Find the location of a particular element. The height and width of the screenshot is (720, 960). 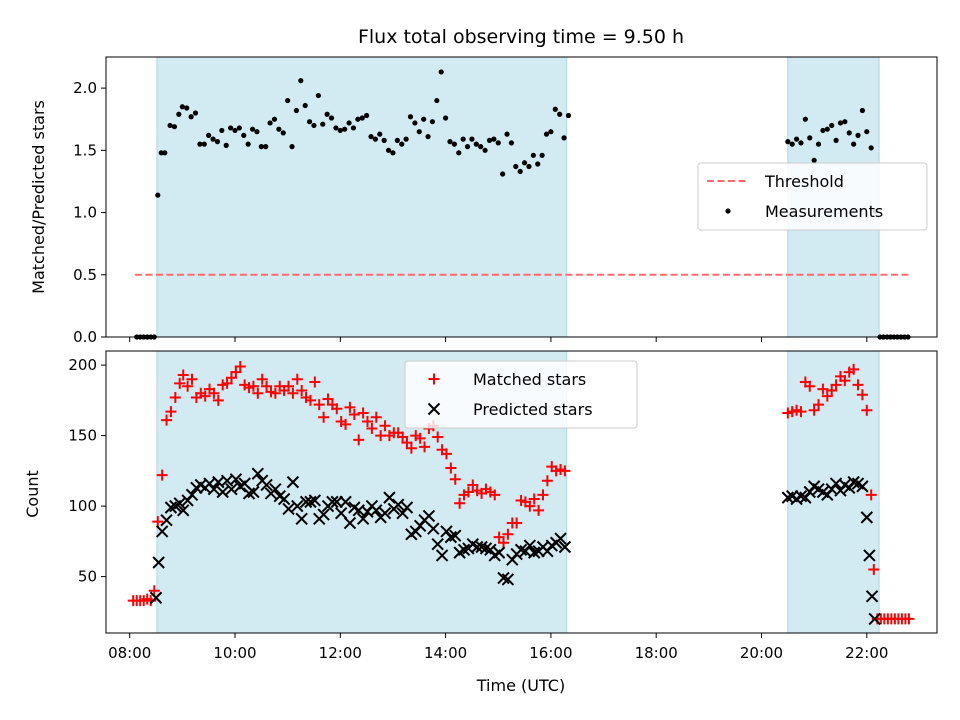

bottom-x-tick-label: 18:00 is located at coordinates (656, 653).